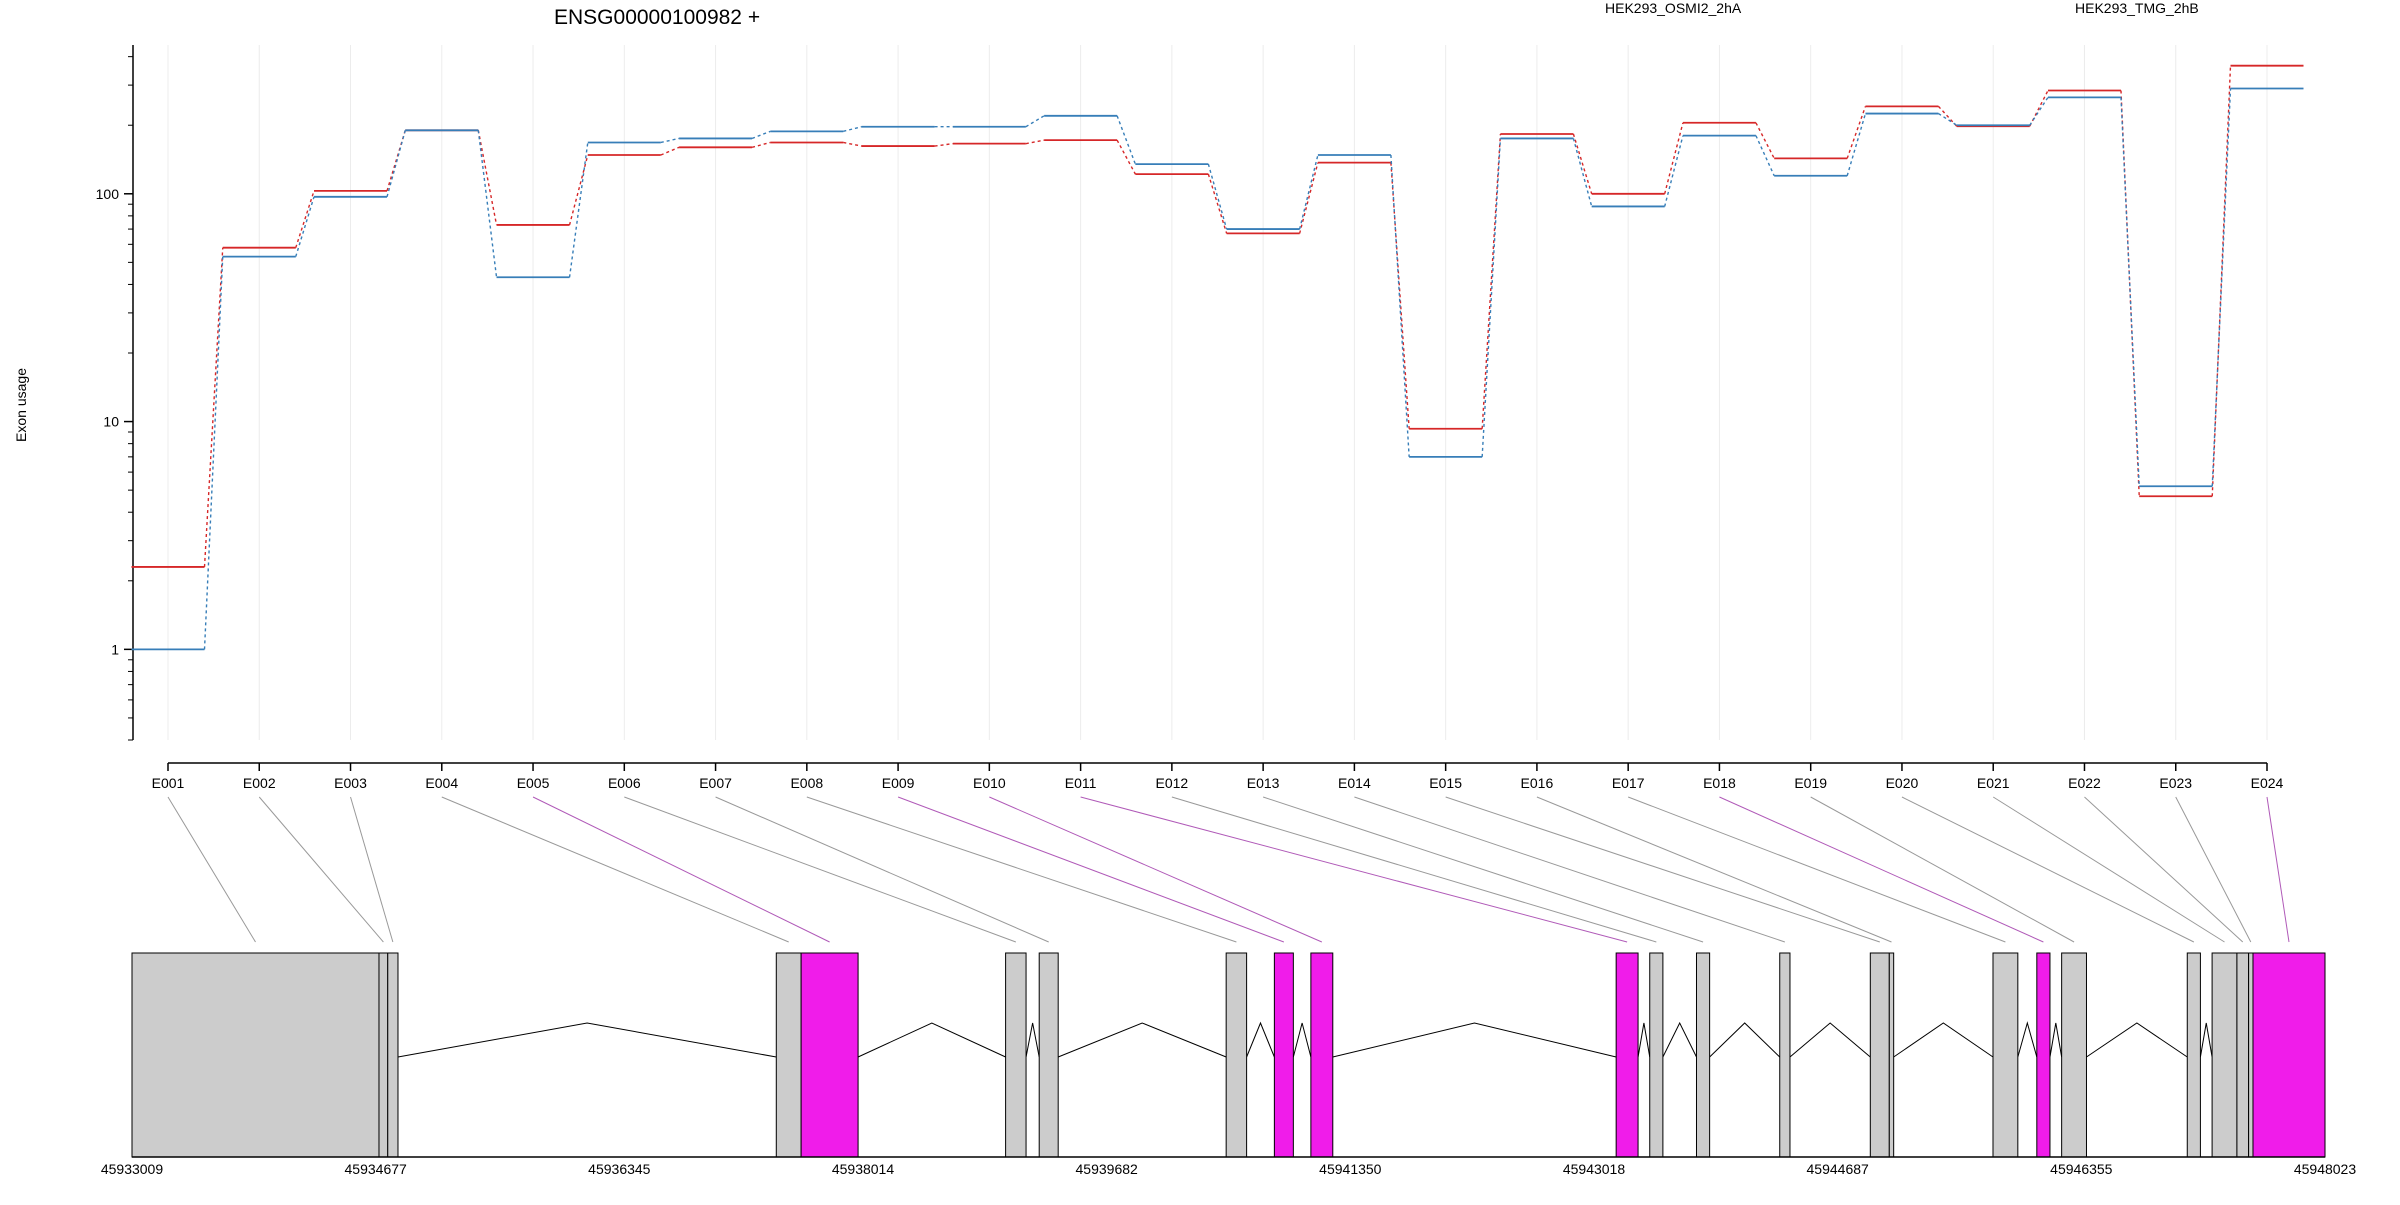 The width and height of the screenshot is (2400, 1205). What do you see at coordinates (376, 1169) in the screenshot?
I see `genome-coordinate-label: 45934677` at bounding box center [376, 1169].